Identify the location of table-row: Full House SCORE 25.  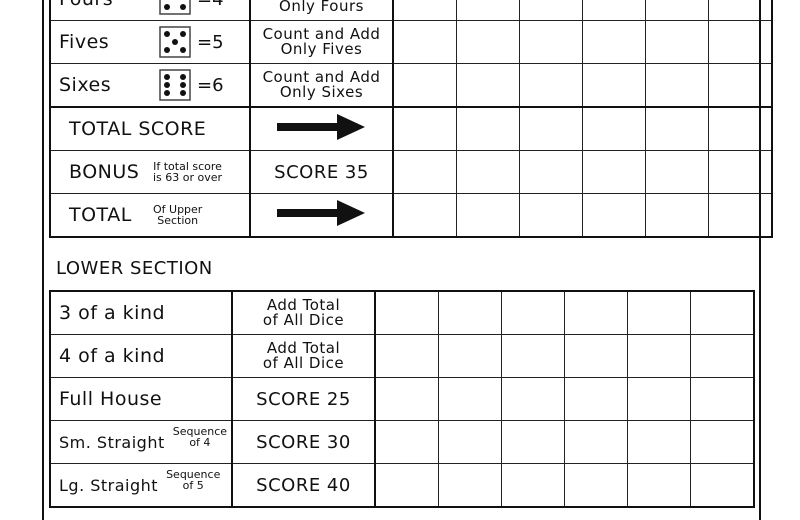
(402, 399).